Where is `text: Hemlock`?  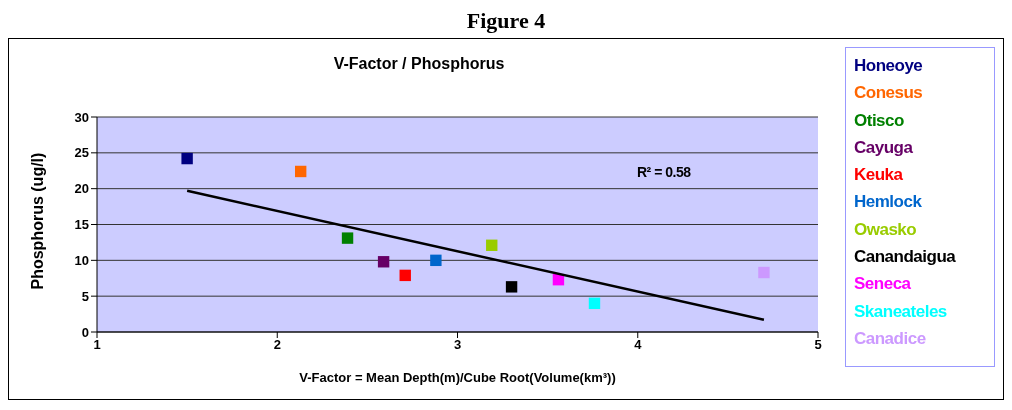
text: Hemlock is located at coordinates (888, 202).